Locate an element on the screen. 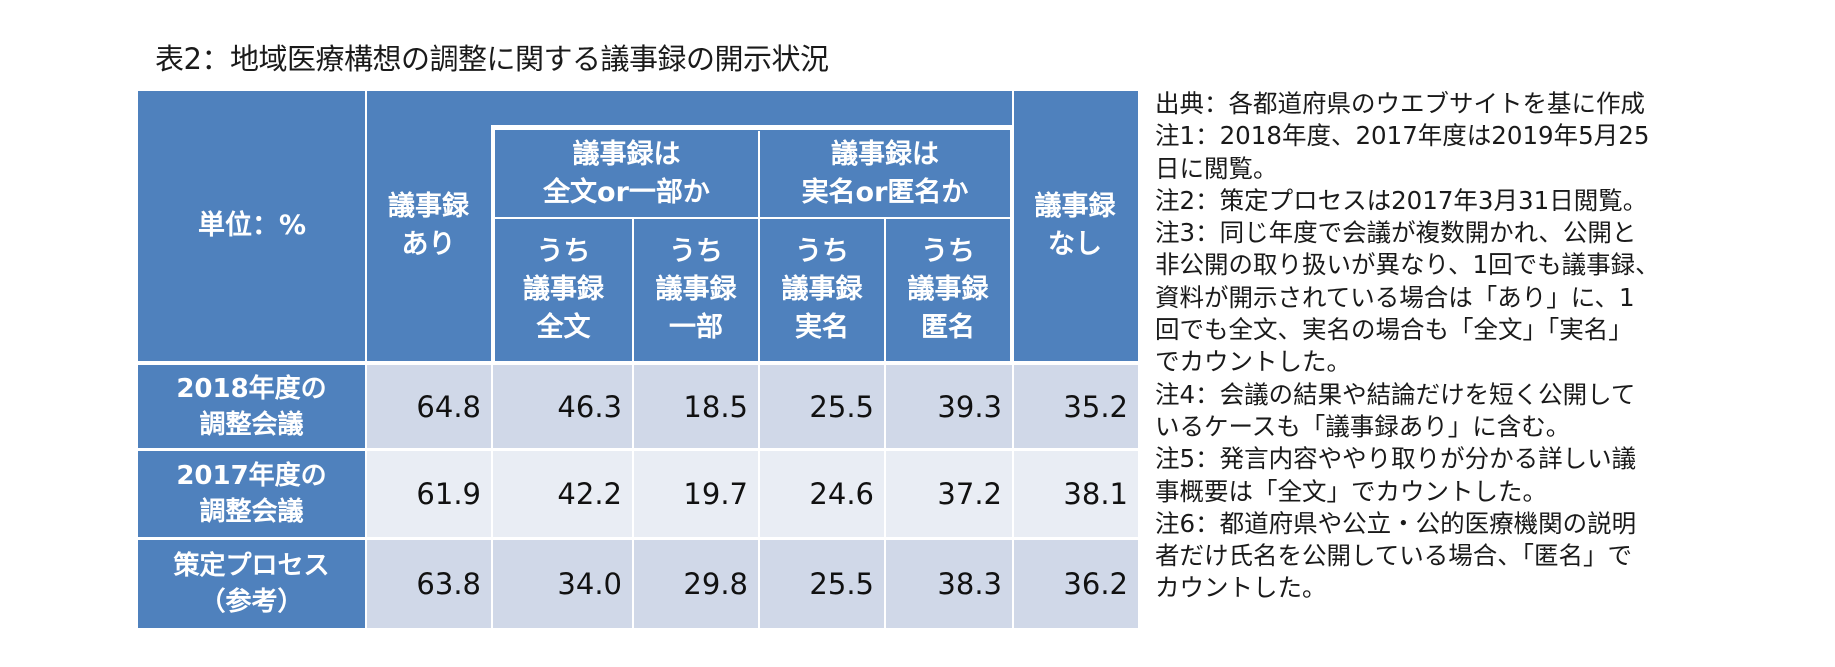 The width and height of the screenshot is (1835, 667). note-line: カウントした。 is located at coordinates (1241, 588).